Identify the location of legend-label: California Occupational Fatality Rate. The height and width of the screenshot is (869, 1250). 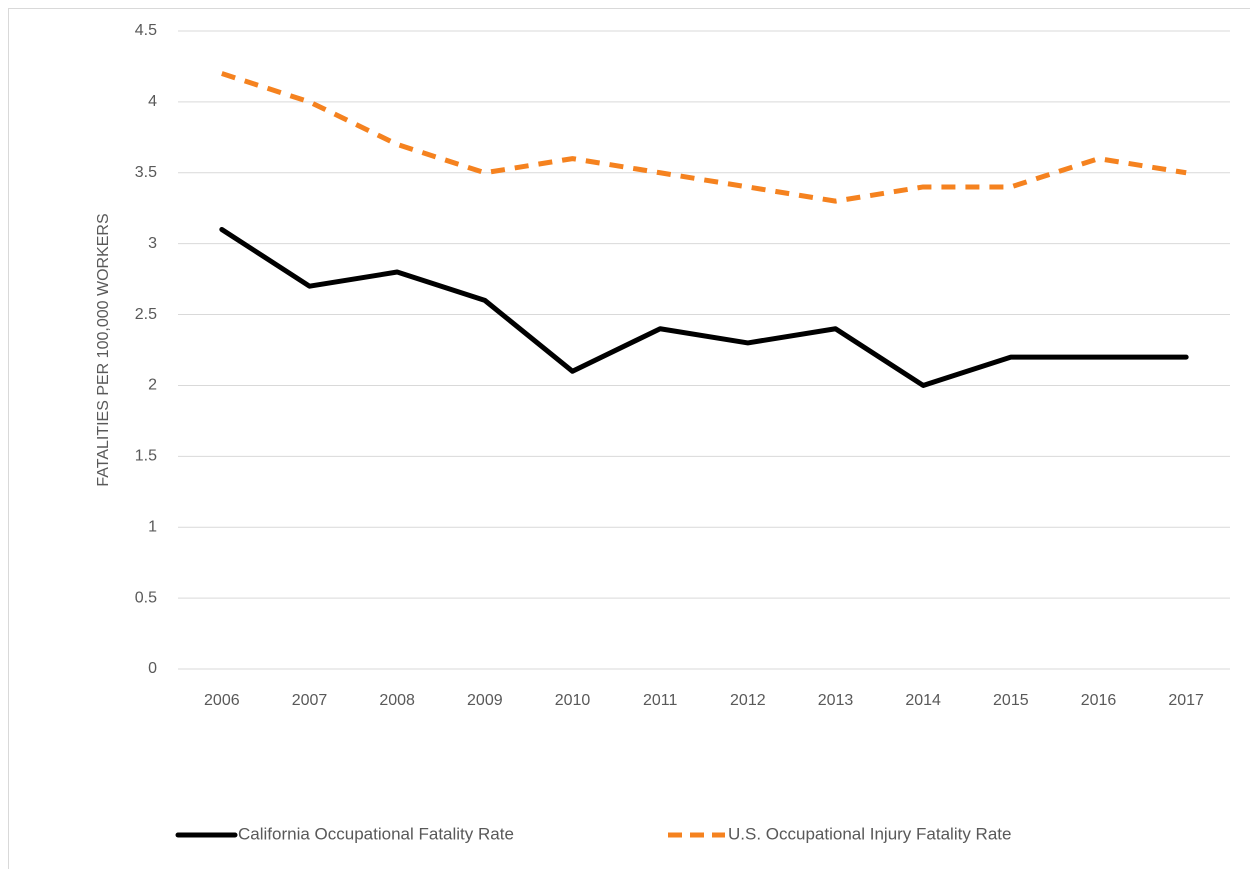
(376, 833).